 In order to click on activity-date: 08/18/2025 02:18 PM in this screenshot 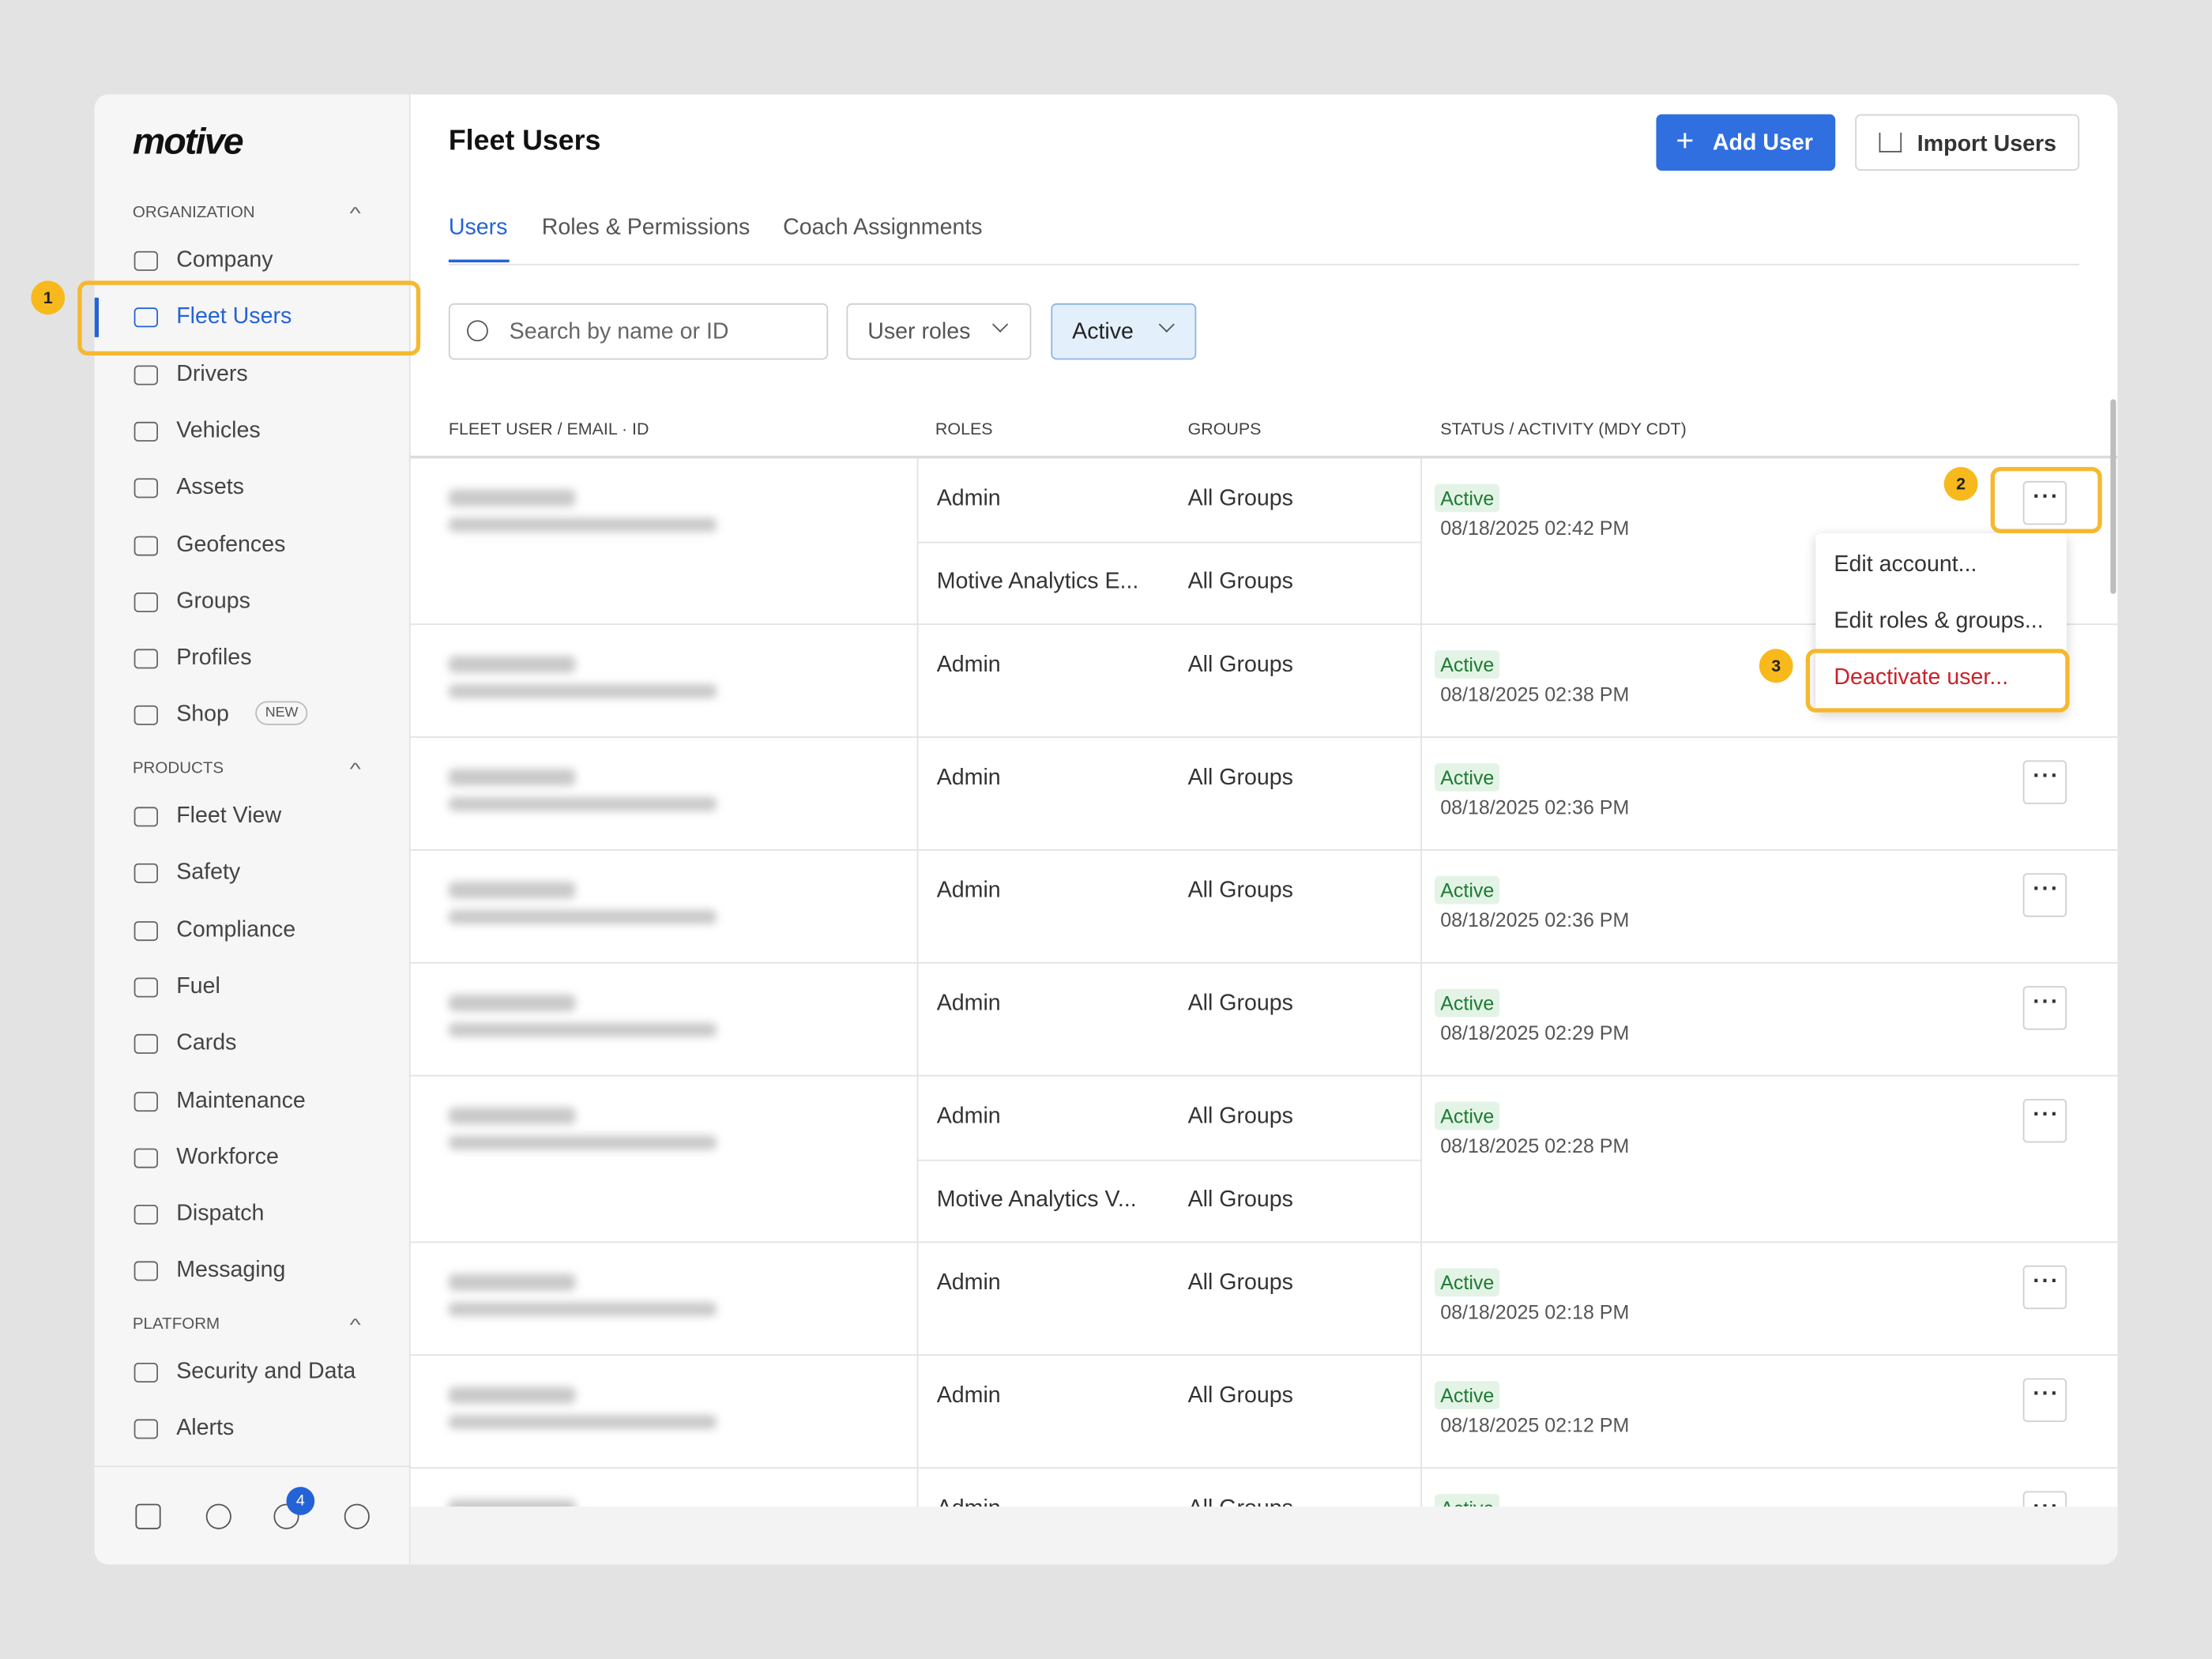, I will do `click(1535, 1311)`.